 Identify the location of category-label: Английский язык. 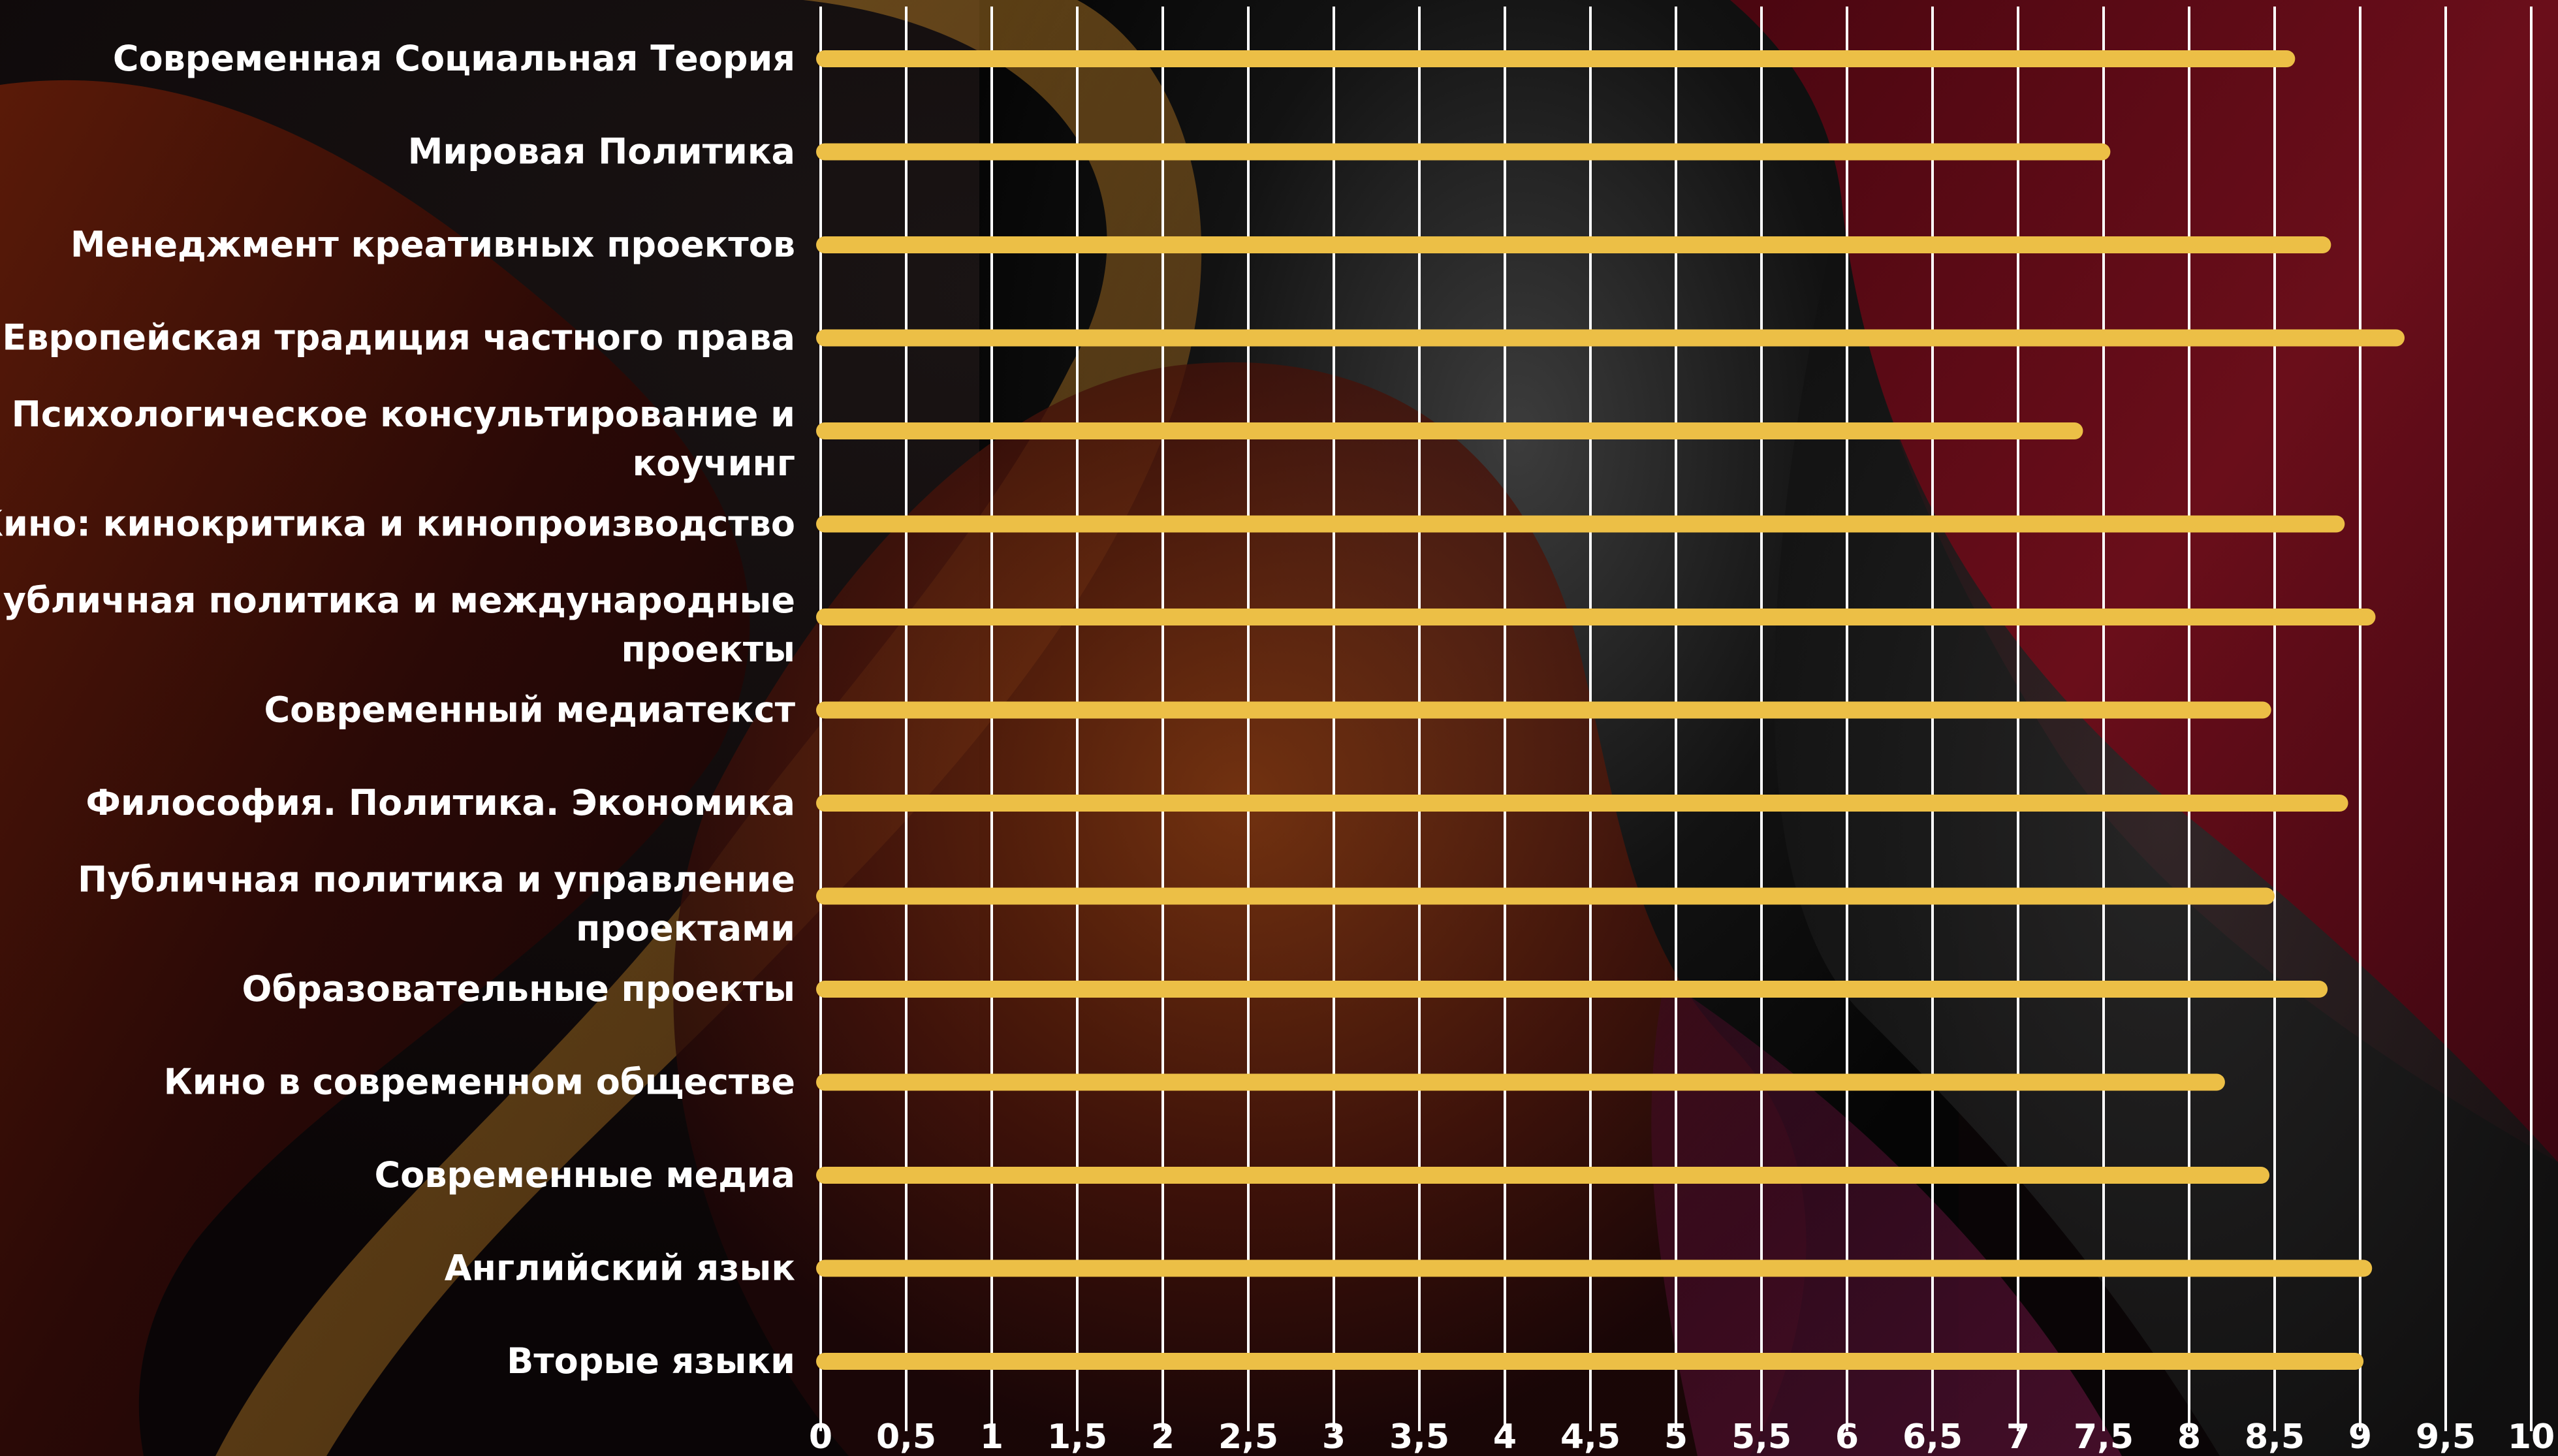
(620, 1268).